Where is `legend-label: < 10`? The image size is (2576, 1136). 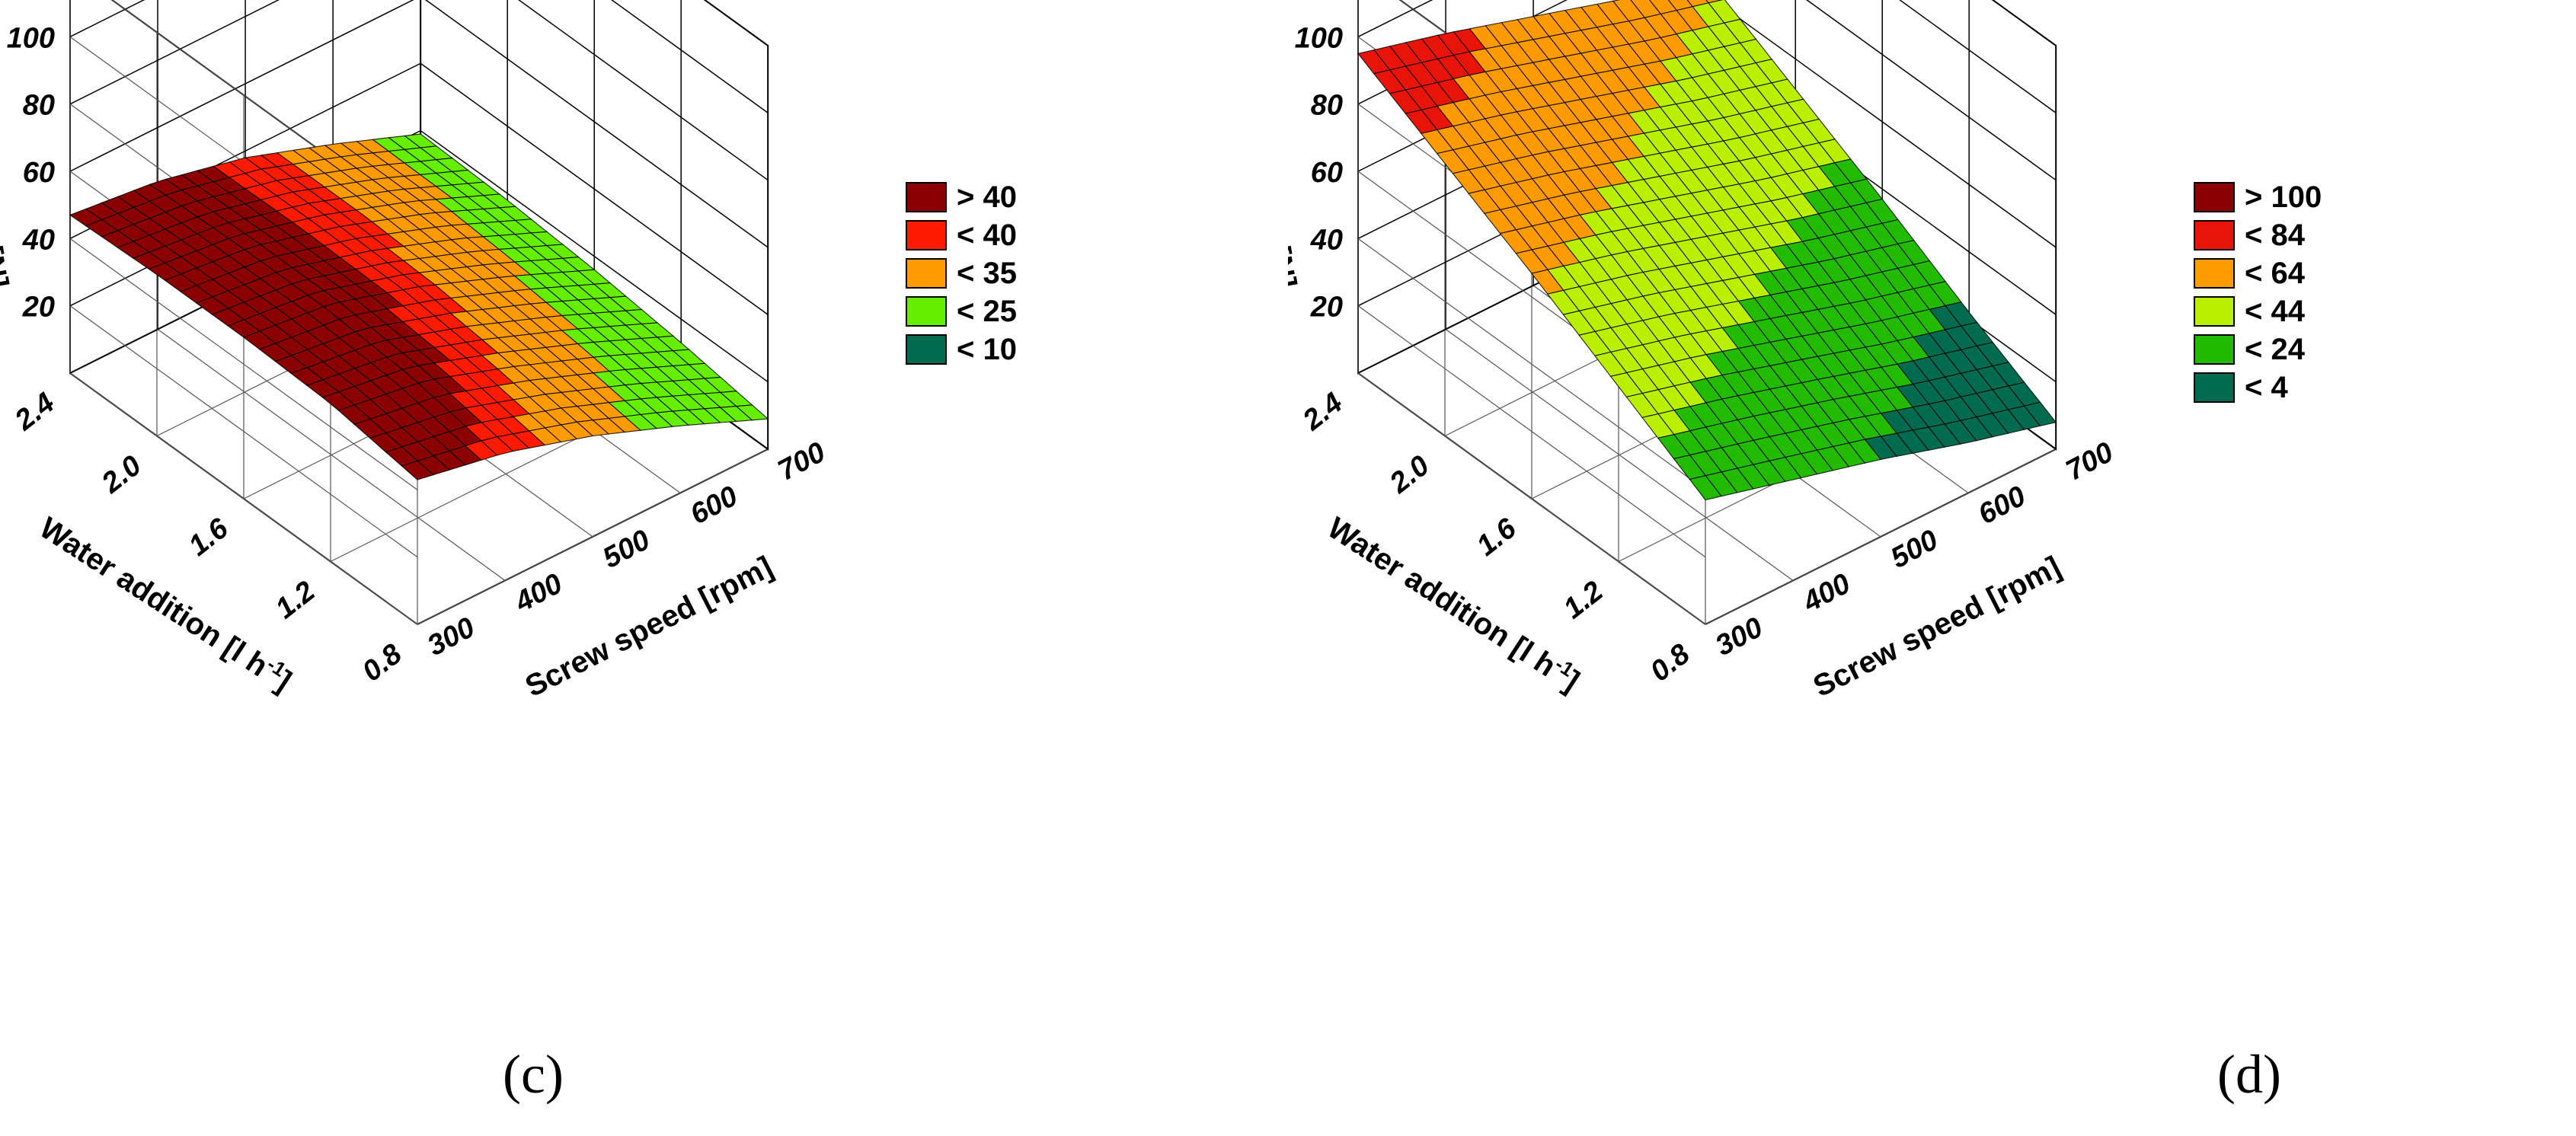
legend-label: < 10 is located at coordinates (987, 349).